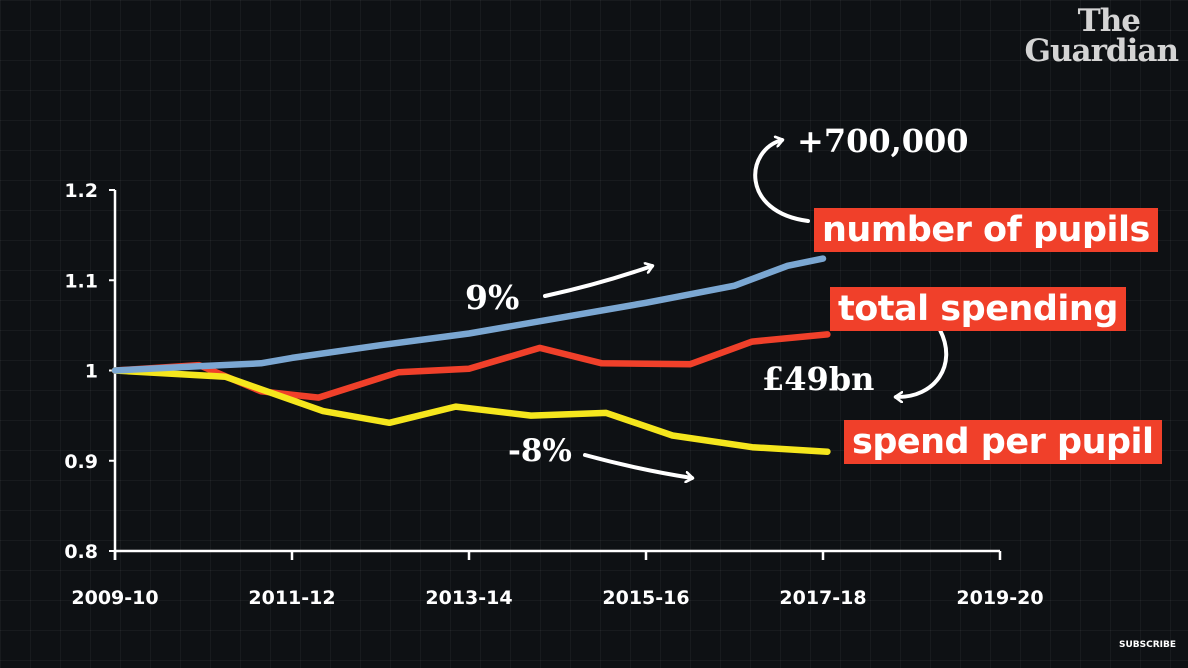  Describe the element at coordinates (91, 372) in the screenshot. I see `y-tick-label: 1` at that location.